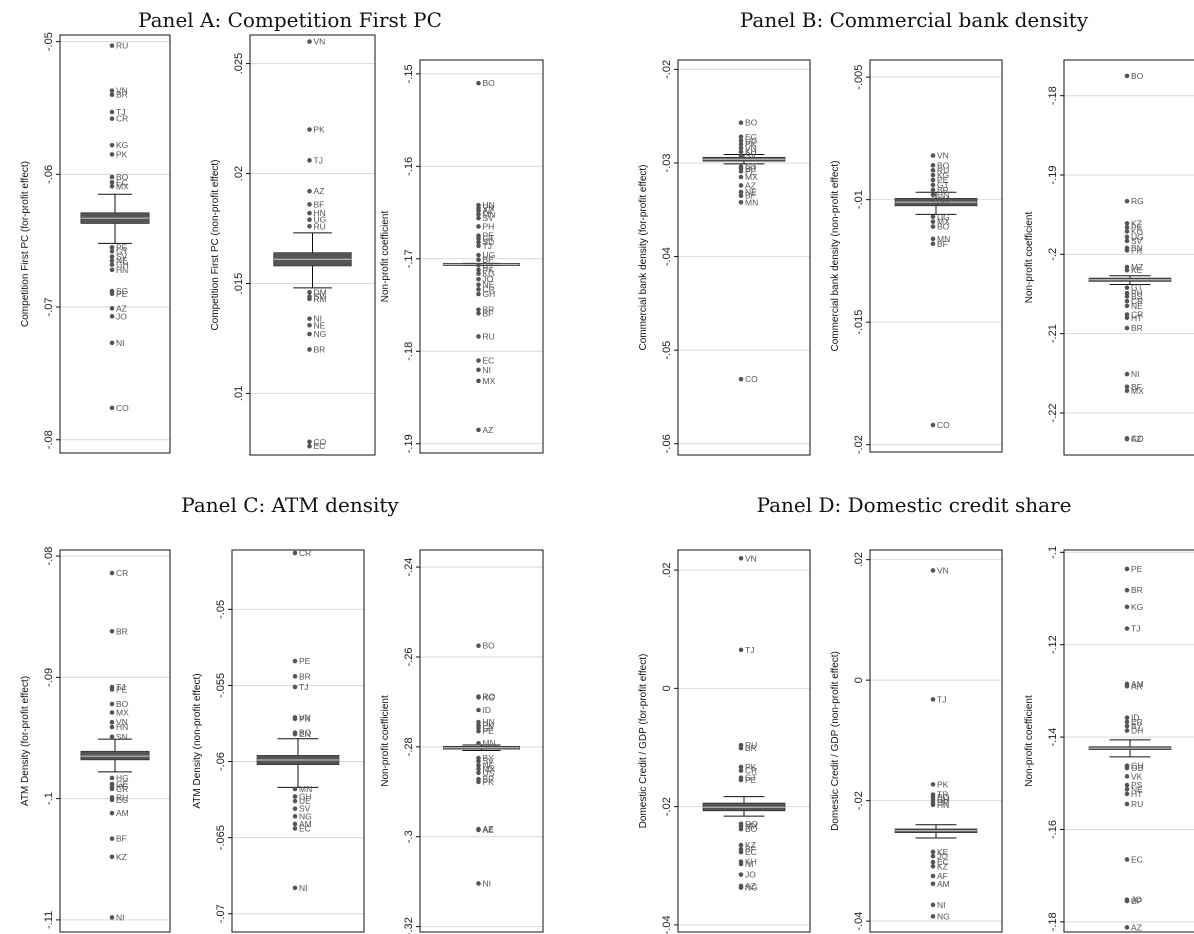 The height and width of the screenshot is (934, 1194). I want to click on y-tick-label: -.3, so click(409, 836).